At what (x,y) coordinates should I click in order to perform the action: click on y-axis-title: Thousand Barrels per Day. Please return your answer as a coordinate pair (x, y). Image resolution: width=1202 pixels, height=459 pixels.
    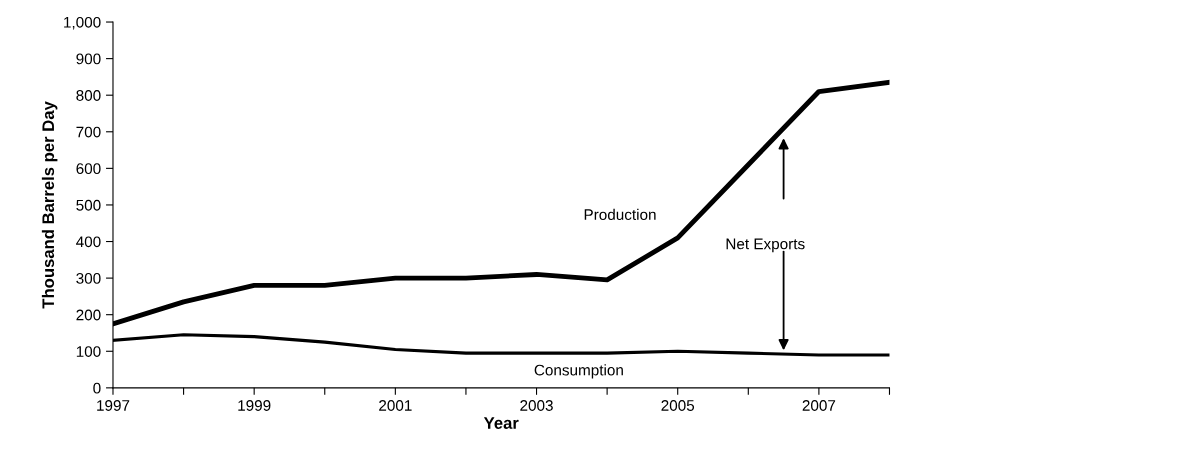
    Looking at the image, I should click on (49, 205).